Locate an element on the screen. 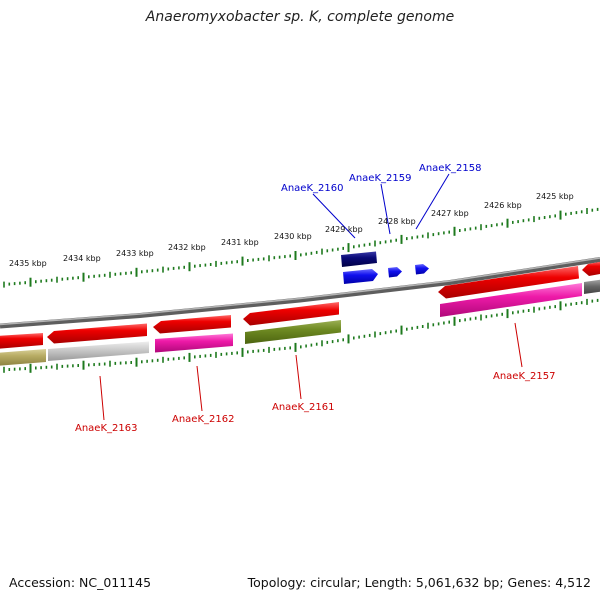 This screenshot has height=600, width=600. scale-track-bottom is located at coordinates (301, 335).